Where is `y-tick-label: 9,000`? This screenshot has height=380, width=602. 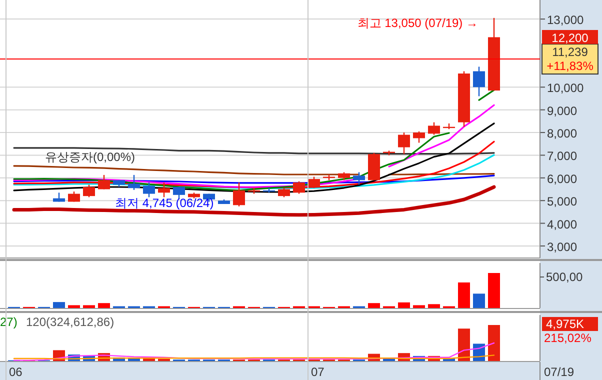
y-tick-label: 9,000 is located at coordinates (562, 111).